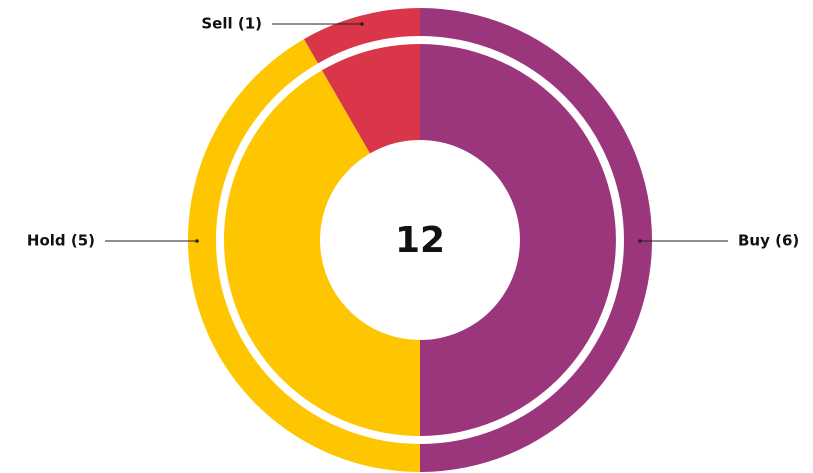  I want to click on slice-label: Buy (6), so click(768, 241).